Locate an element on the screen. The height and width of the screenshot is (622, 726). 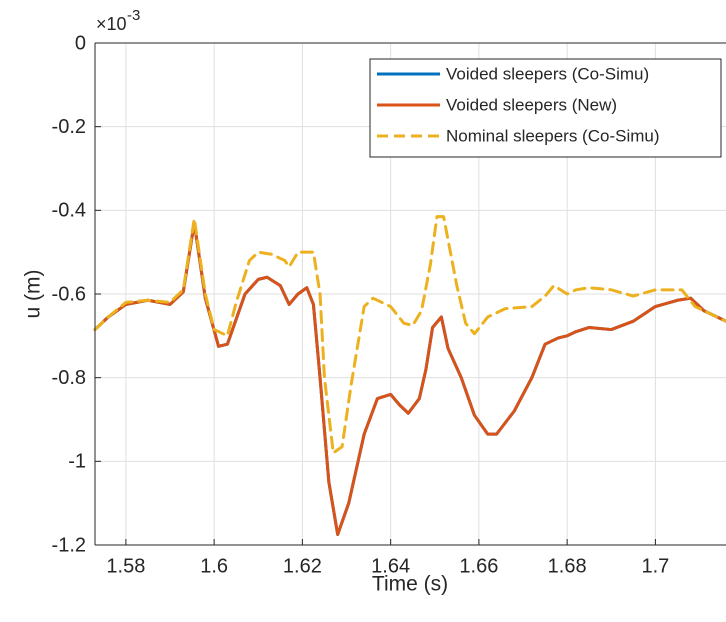
x-tick-labels: 1.58 1.6 1.62 1.64 1.66 1.68 1.7 is located at coordinates (387, 566).